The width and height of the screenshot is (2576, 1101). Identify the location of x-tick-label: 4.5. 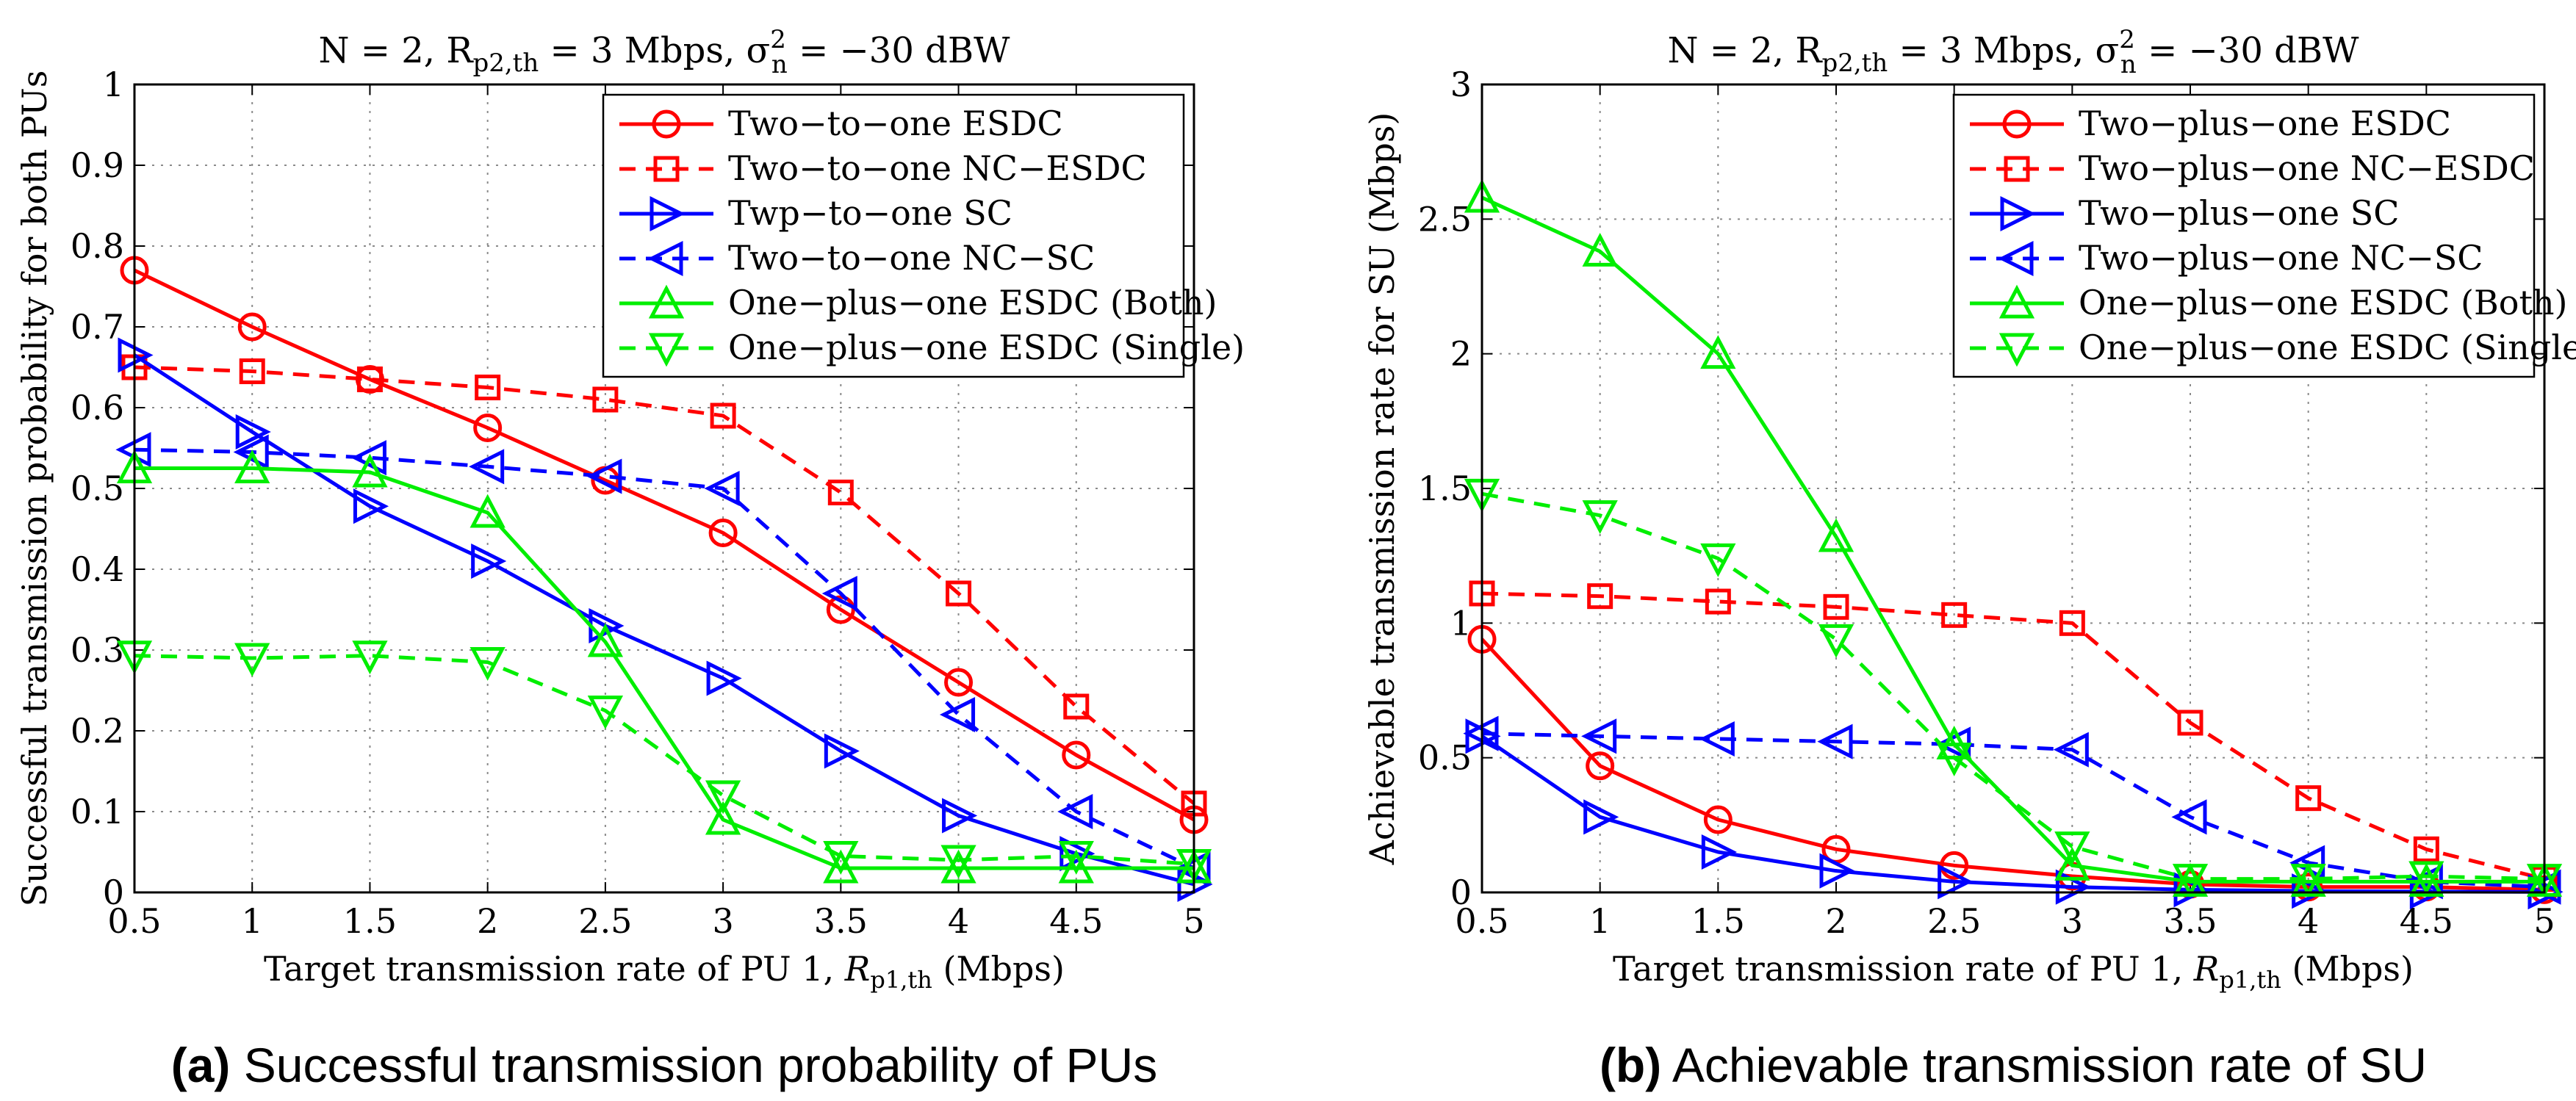
(2426, 921).